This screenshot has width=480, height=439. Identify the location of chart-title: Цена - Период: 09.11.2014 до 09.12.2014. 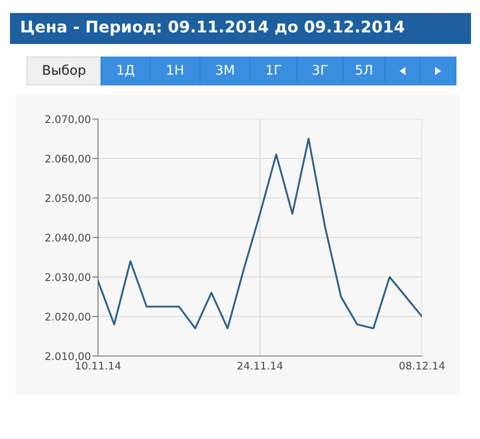
(212, 28).